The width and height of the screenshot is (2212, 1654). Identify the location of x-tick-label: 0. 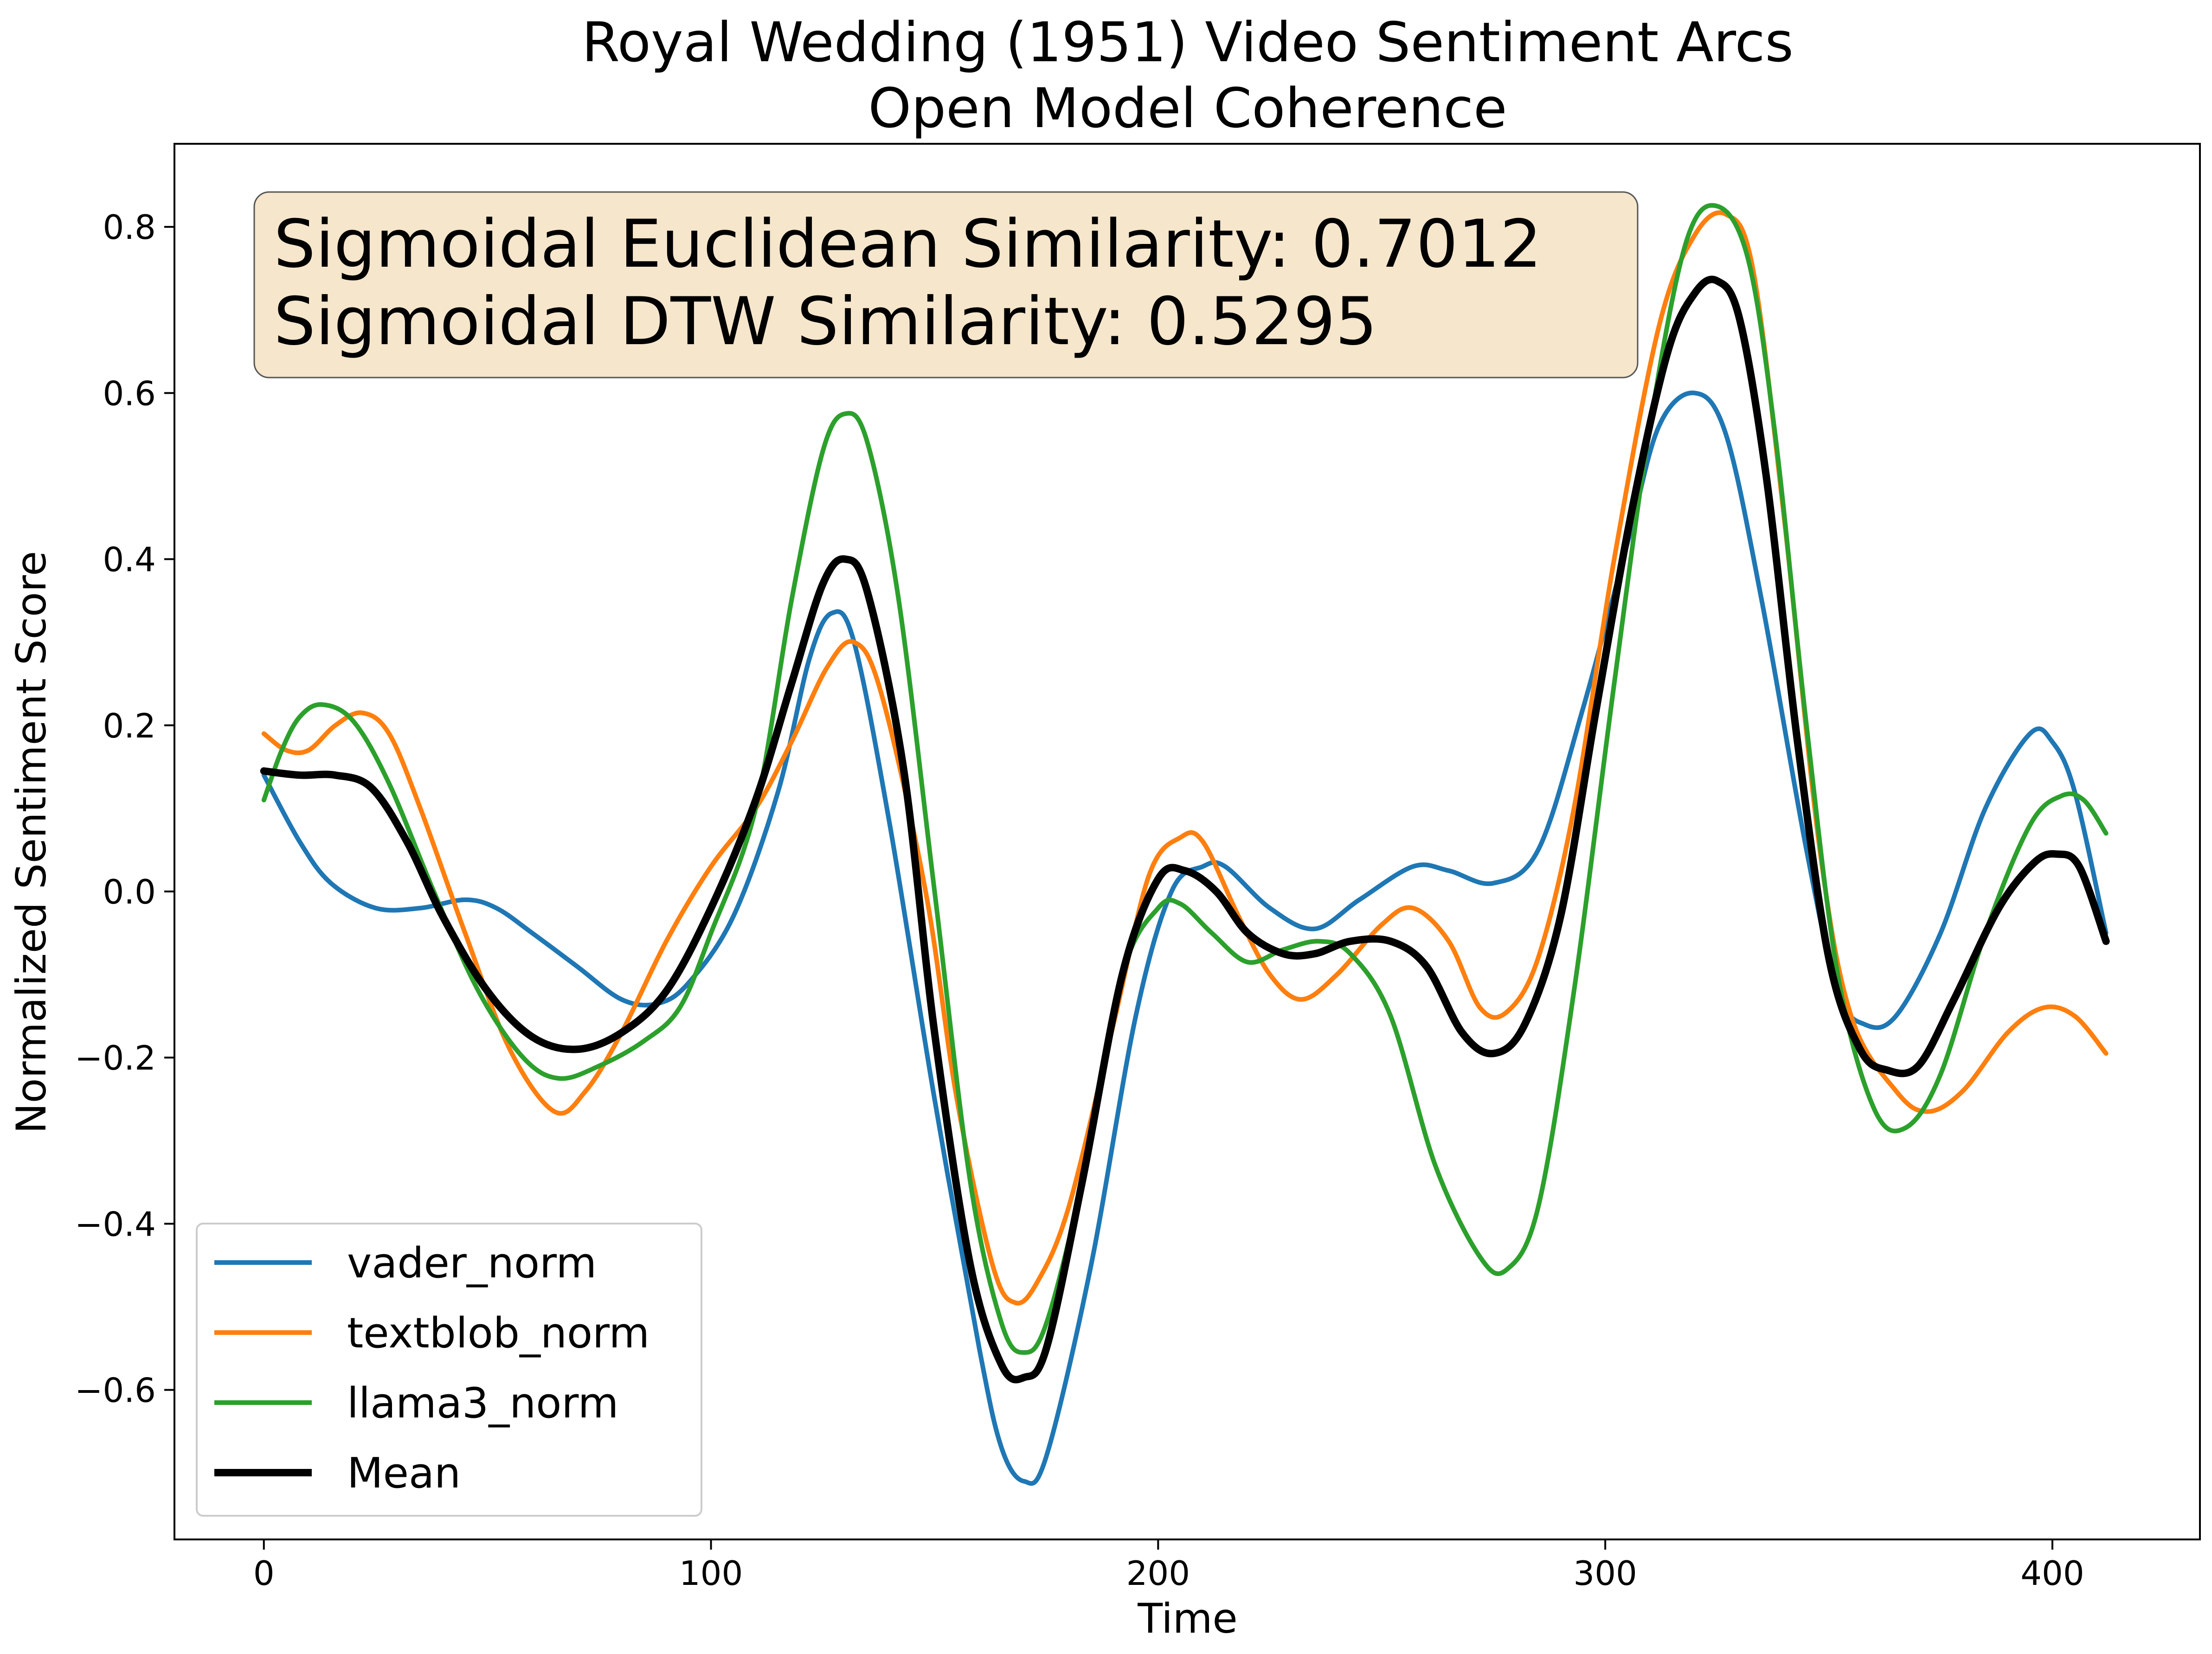
(264, 1573).